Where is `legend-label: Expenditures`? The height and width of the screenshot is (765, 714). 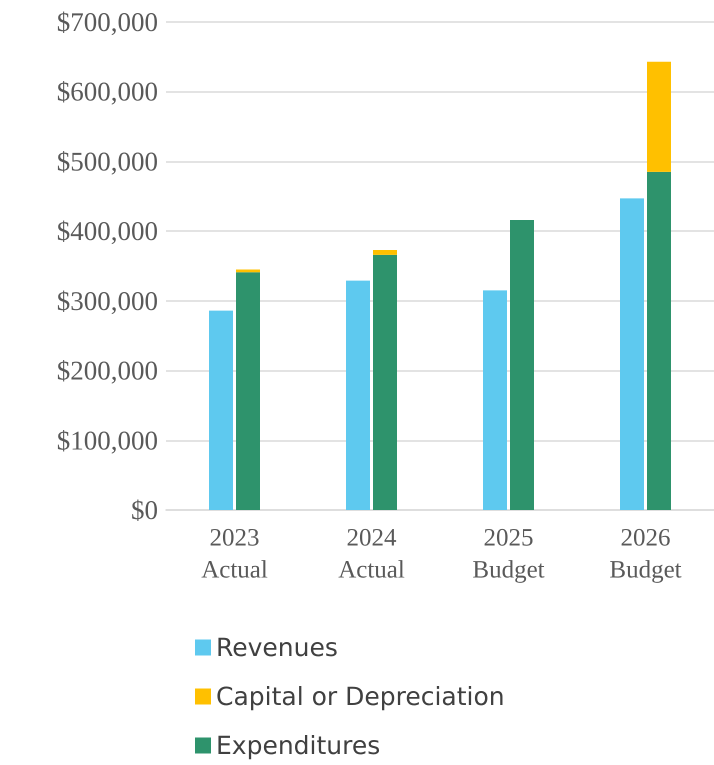
legend-label: Expenditures is located at coordinates (298, 745).